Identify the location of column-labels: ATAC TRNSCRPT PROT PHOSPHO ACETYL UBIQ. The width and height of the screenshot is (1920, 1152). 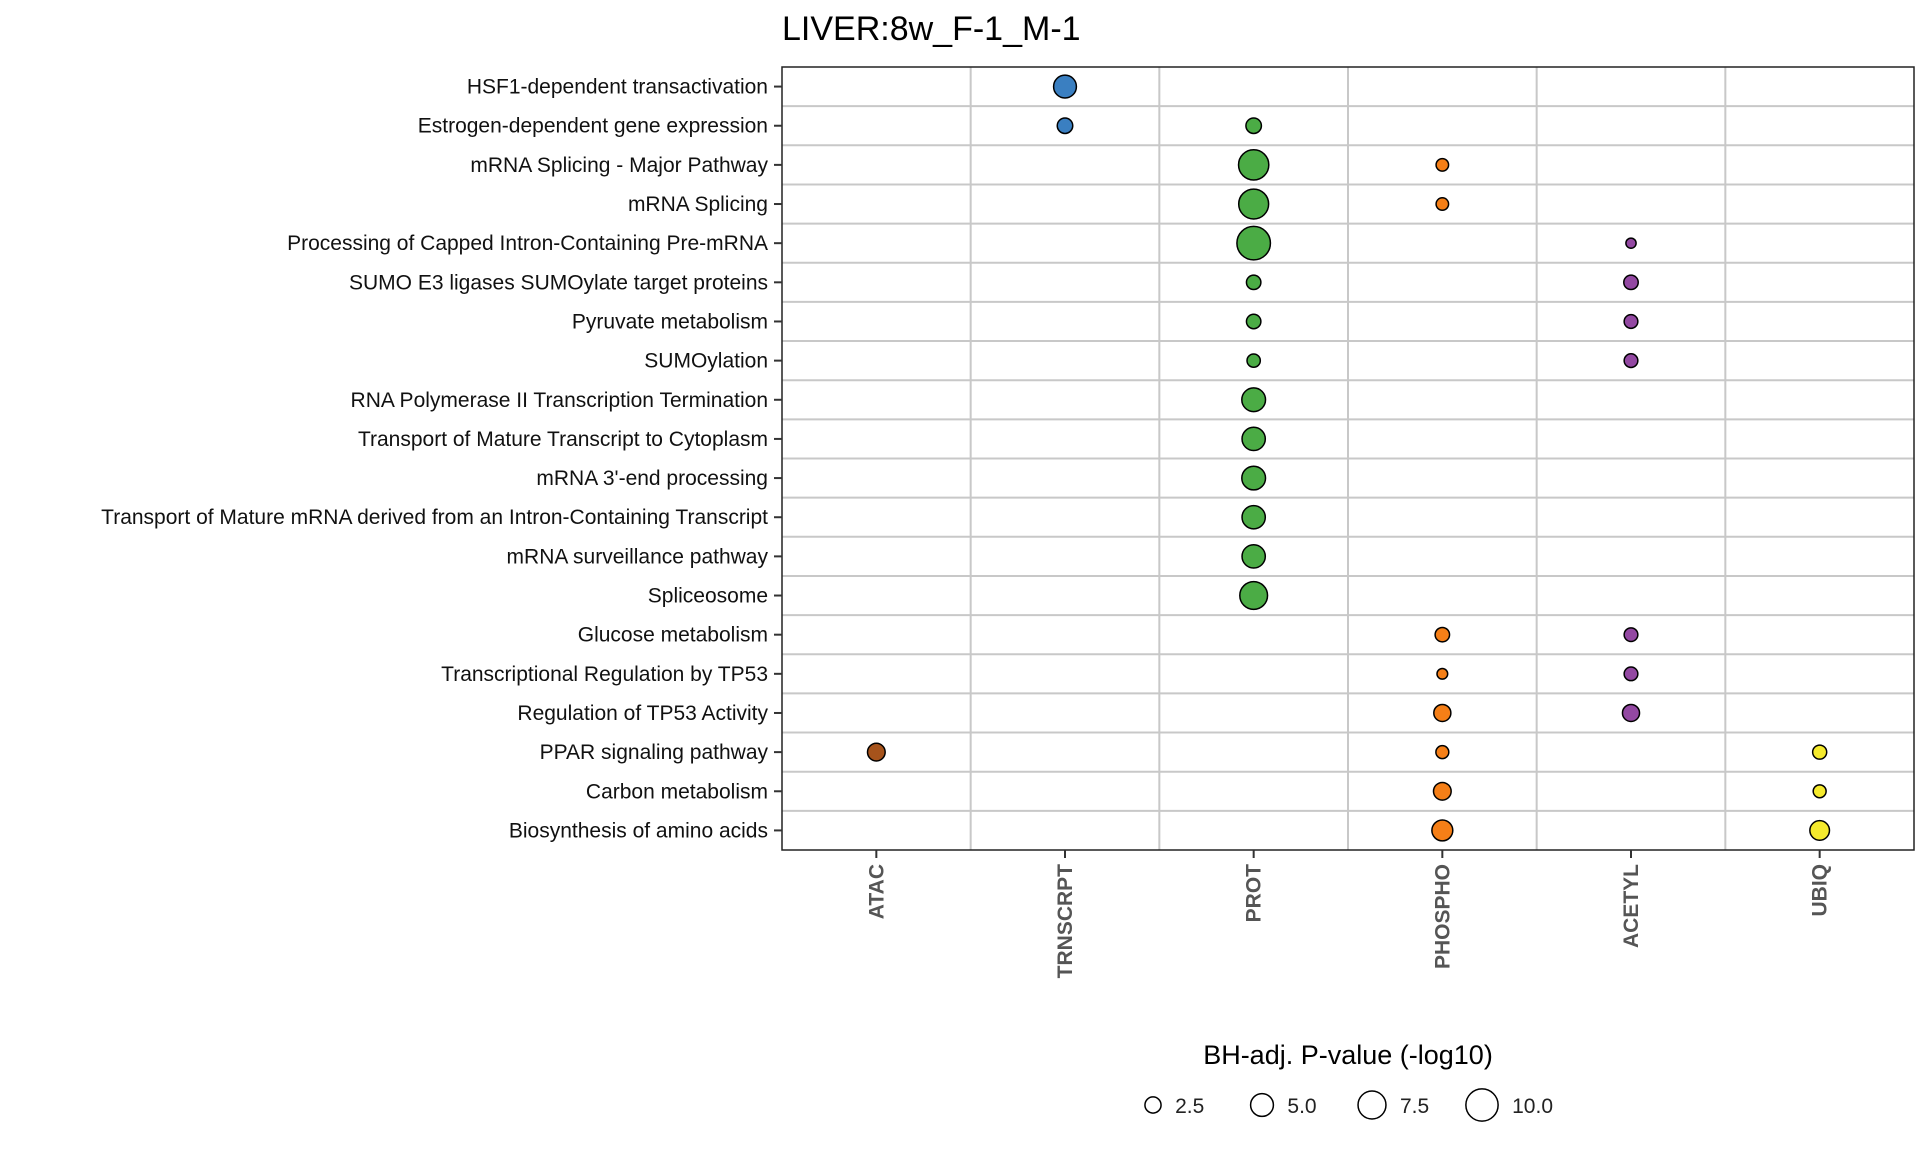
(1348, 914).